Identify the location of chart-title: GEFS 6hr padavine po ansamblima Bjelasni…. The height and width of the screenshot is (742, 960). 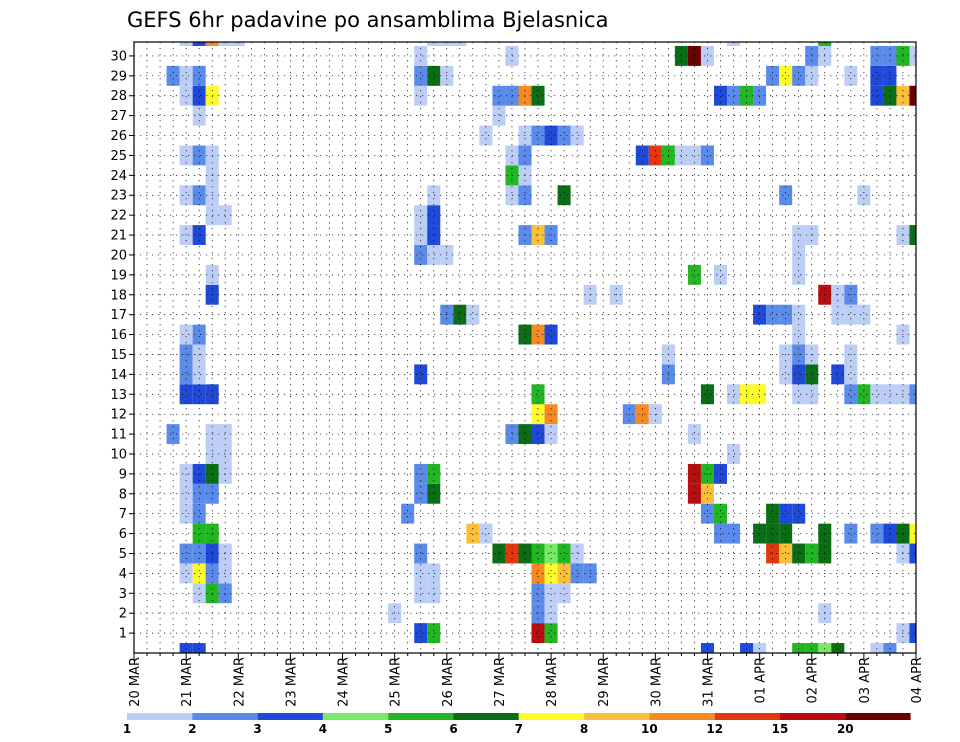
(367, 20).